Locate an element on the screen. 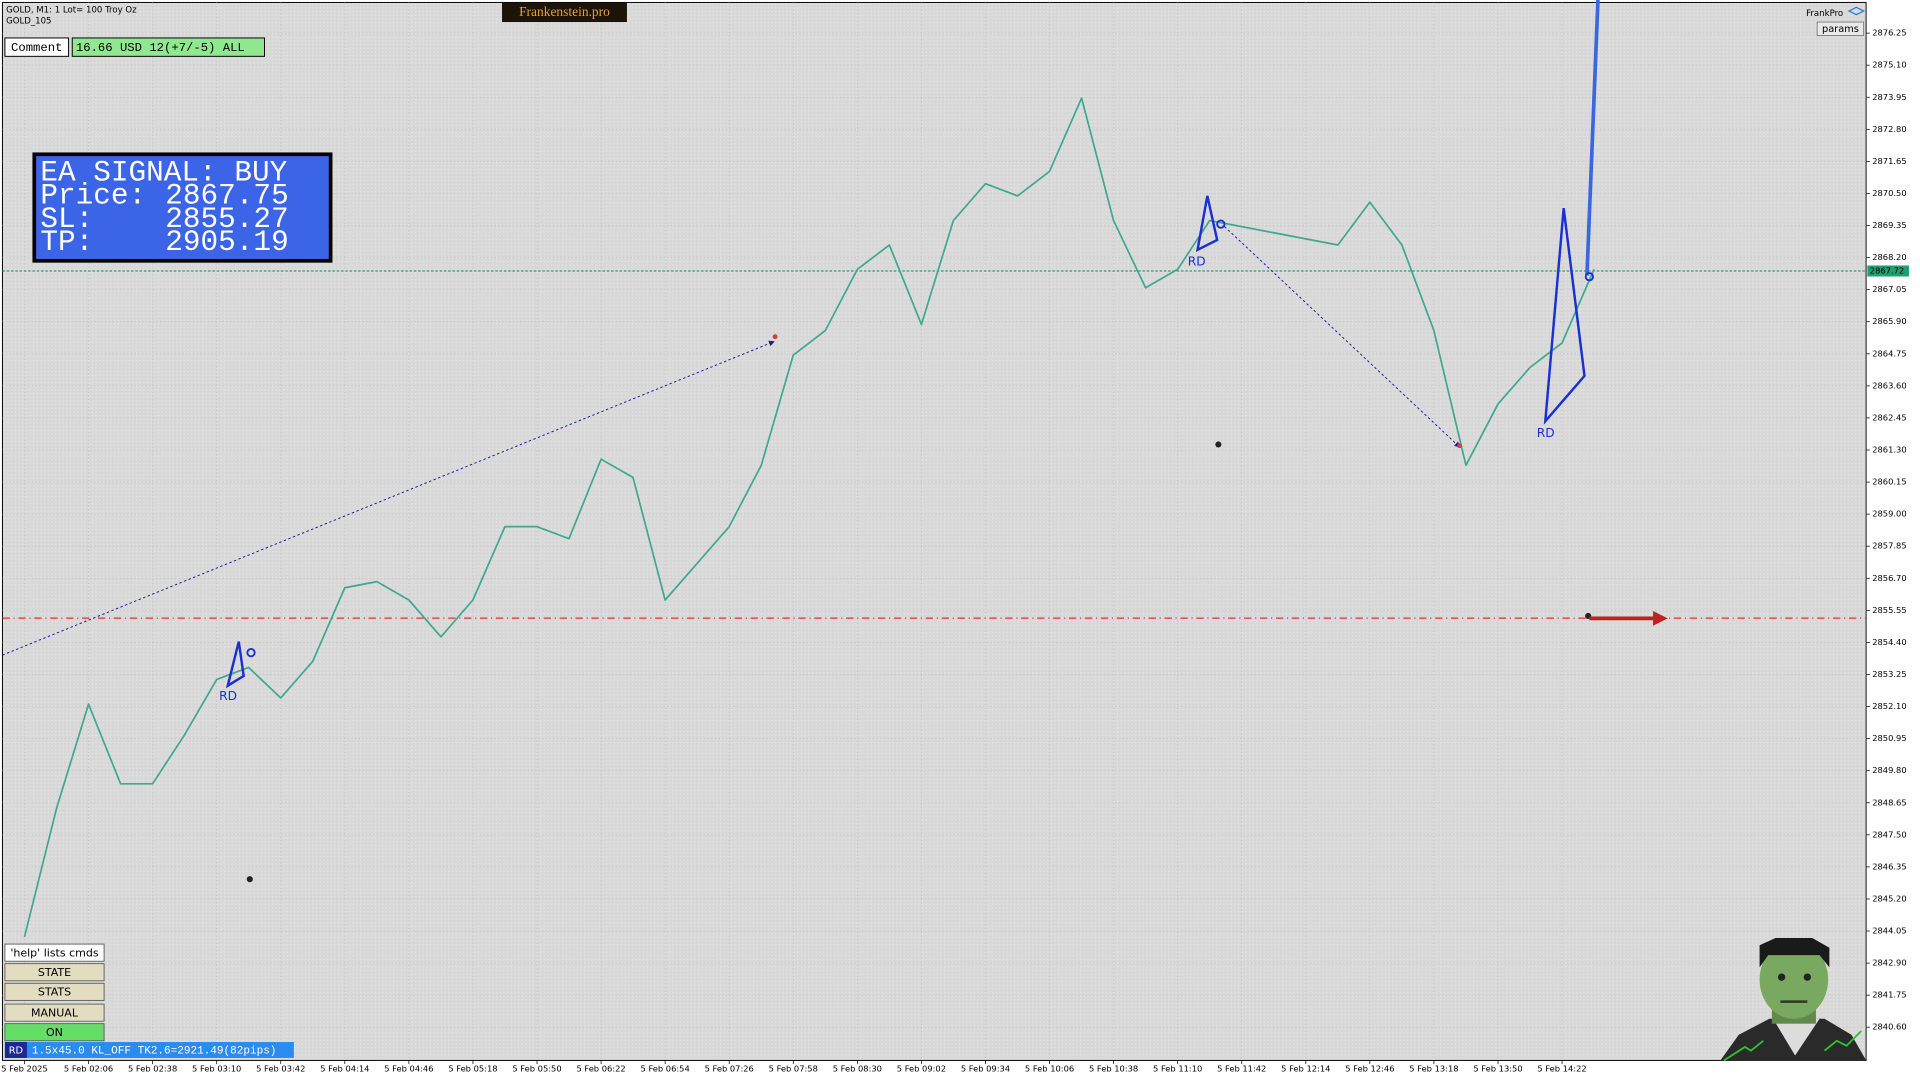 Image resolution: width=1920 pixels, height=1080 pixels. status-bar is located at coordinates (149, 1050).